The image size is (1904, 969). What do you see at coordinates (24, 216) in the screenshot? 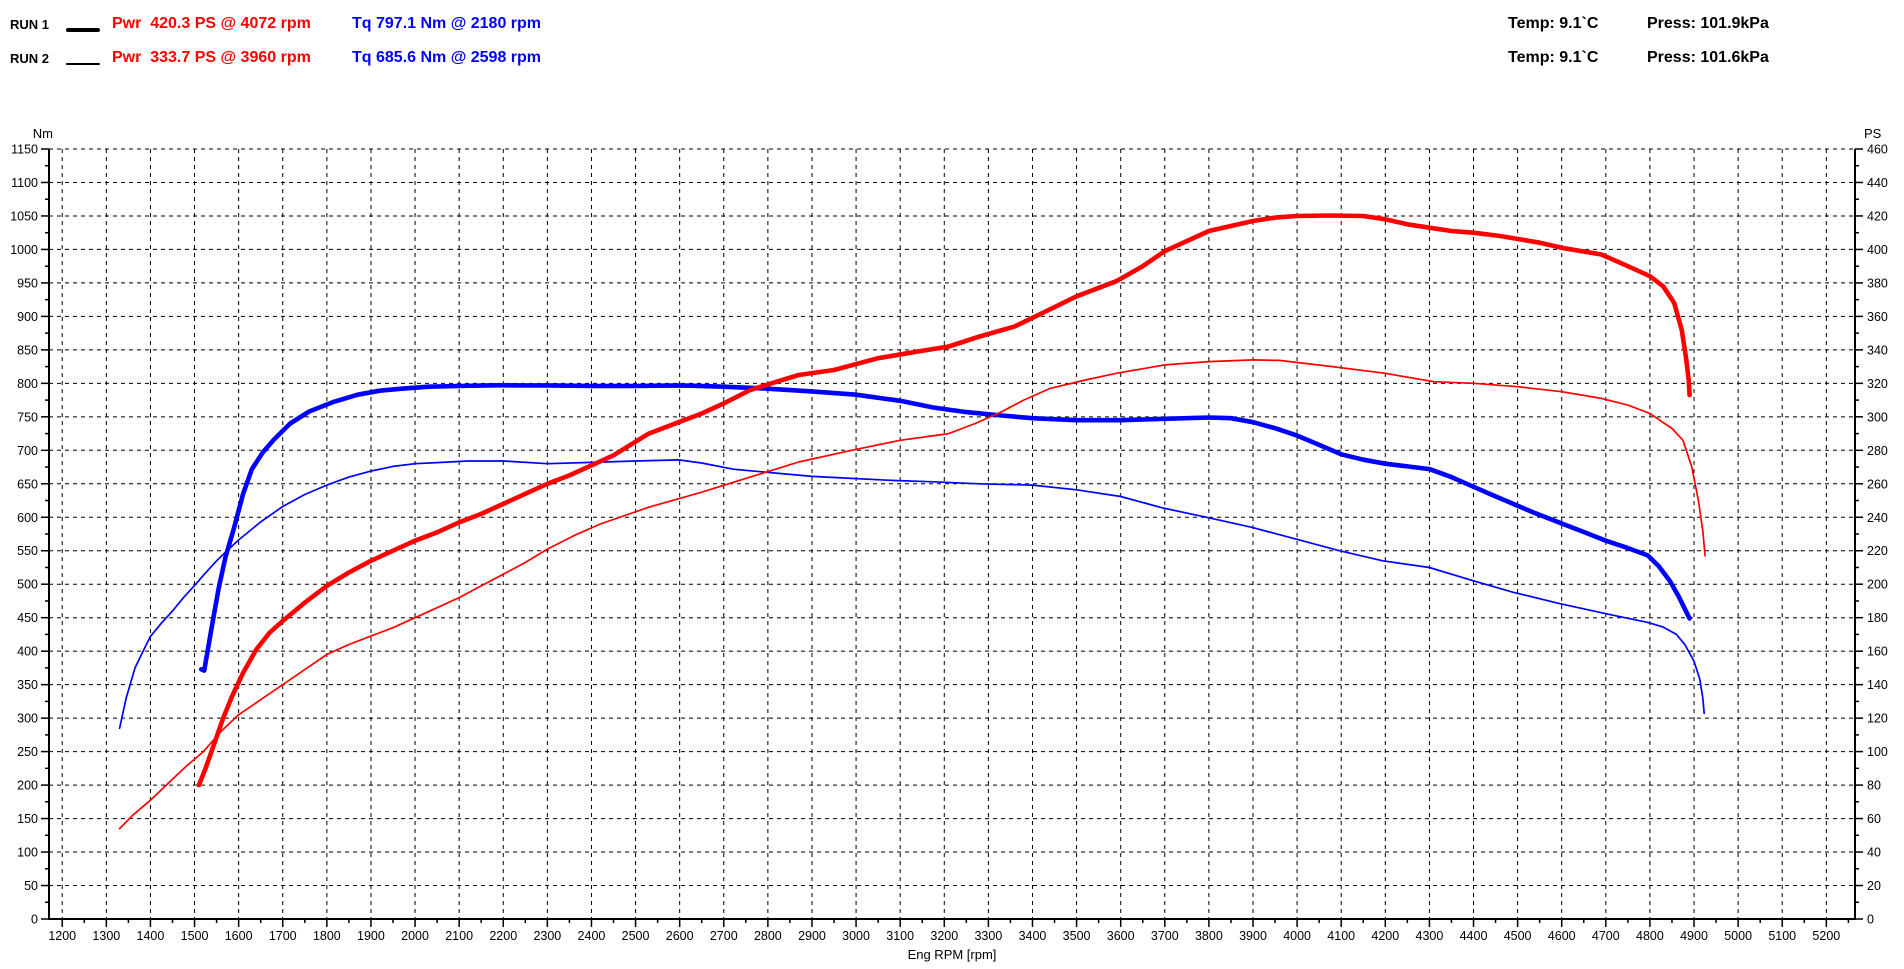
I see `svg-text: 1050` at bounding box center [24, 216].